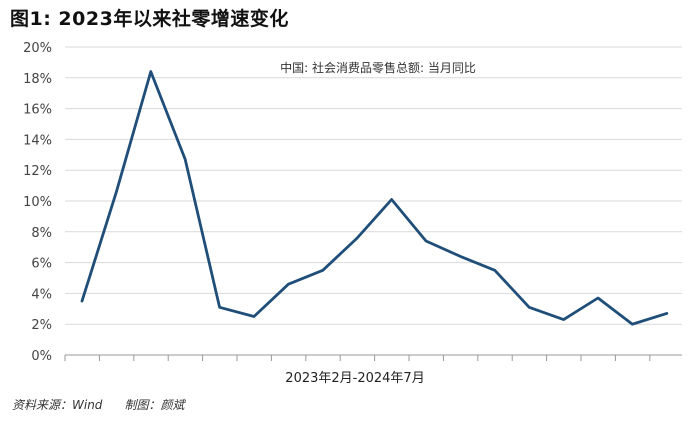 This screenshot has height=423, width=700. Describe the element at coordinates (41, 233) in the screenshot. I see `y-tick-label: 8%` at that location.